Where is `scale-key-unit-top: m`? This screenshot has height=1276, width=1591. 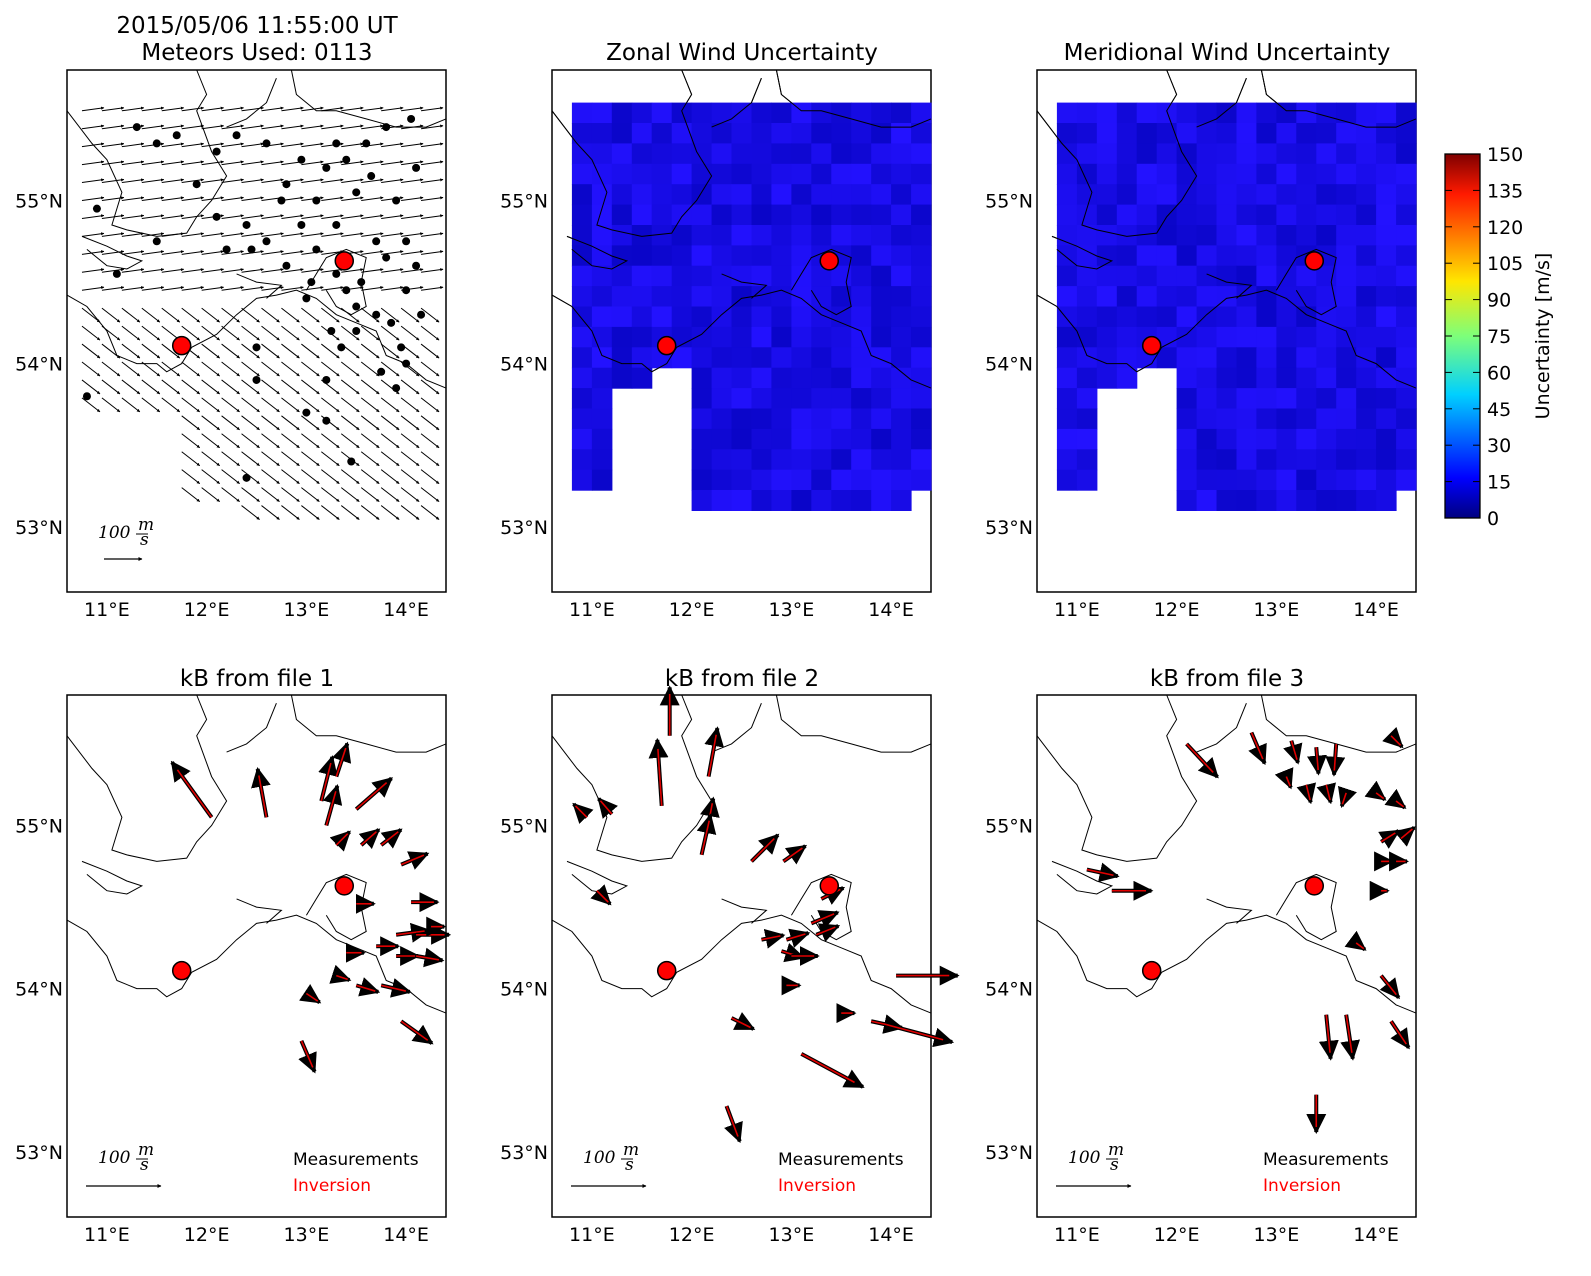
scale-key-unit-top: m is located at coordinates (146, 1150).